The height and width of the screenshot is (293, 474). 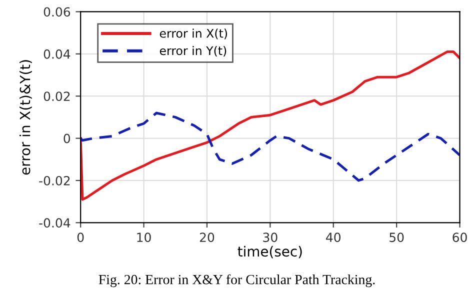 What do you see at coordinates (144, 237) in the screenshot?
I see `x-tick-label: 10` at bounding box center [144, 237].